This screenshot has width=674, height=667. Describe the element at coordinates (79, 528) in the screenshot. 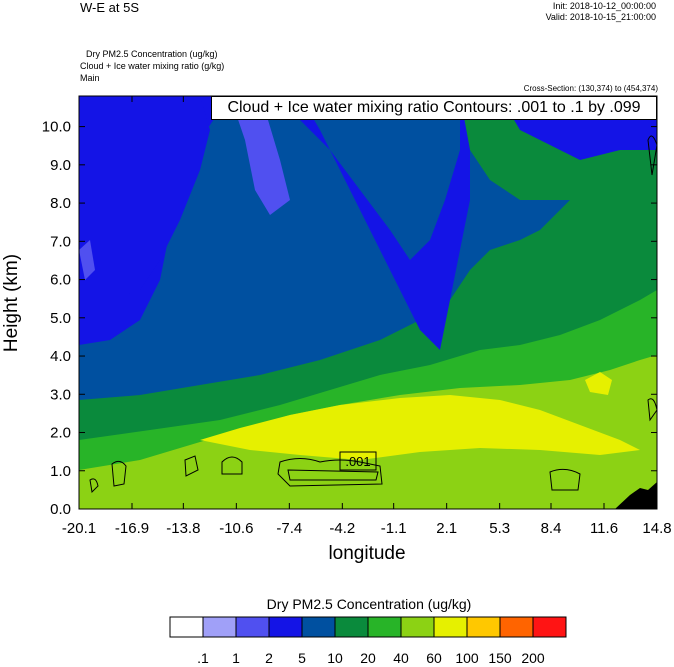

I see `x-tick-label: -20.1` at that location.